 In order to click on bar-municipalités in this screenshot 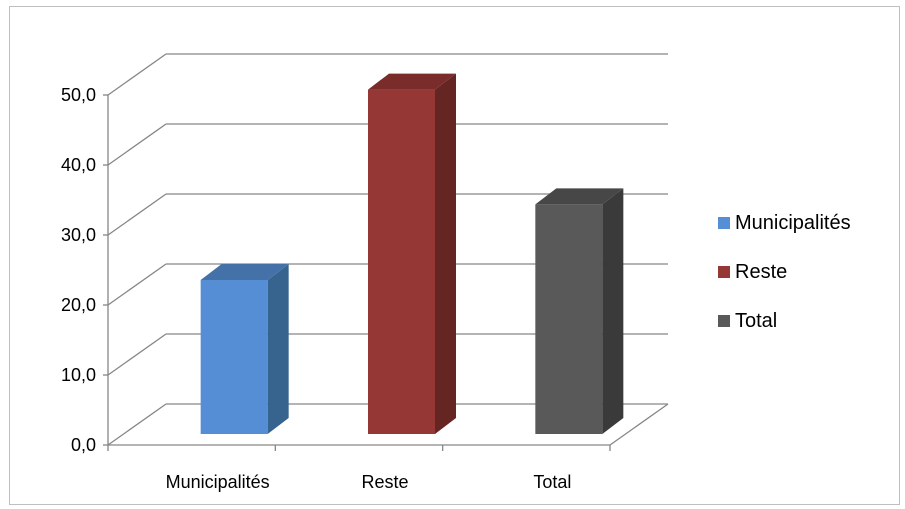, I will do `click(244, 349)`.